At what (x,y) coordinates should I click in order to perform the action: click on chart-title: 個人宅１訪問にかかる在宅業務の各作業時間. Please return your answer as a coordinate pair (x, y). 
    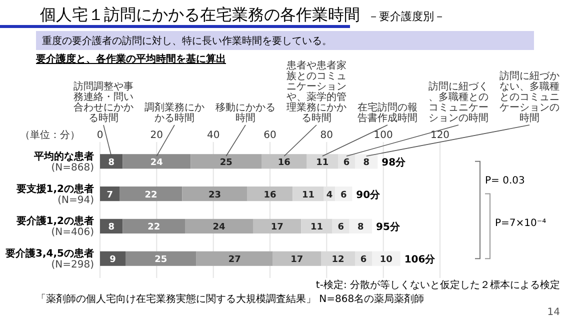
    Looking at the image, I should click on (200, 14).